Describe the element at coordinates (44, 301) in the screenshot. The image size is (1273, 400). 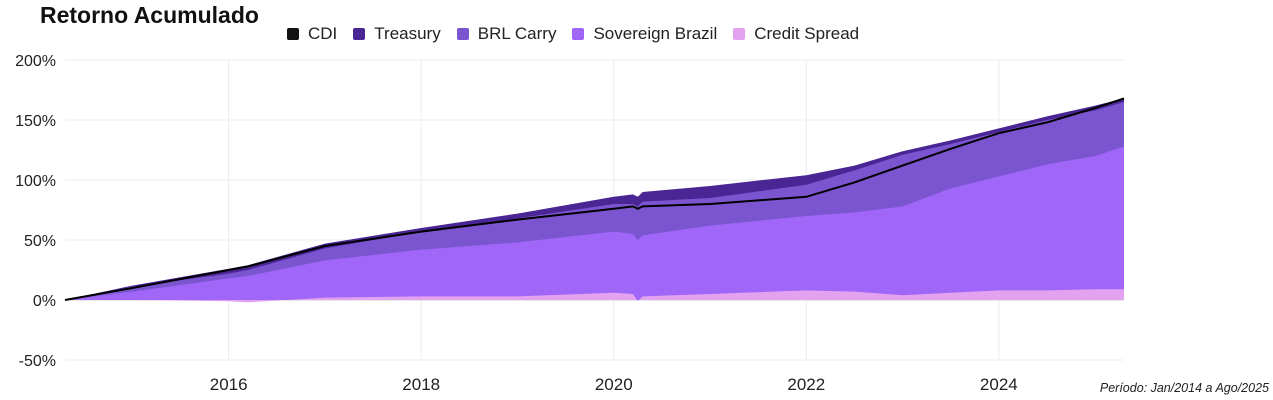
I see `y-tick-label: 0%` at that location.